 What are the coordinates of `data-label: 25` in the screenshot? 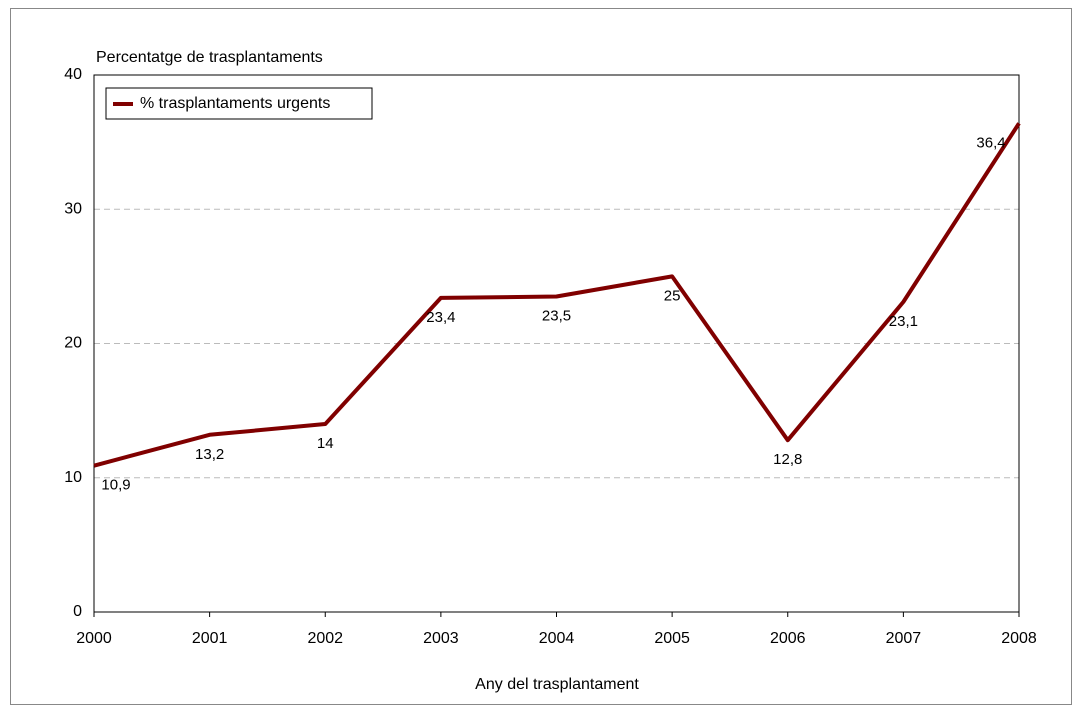 It's located at (672, 295).